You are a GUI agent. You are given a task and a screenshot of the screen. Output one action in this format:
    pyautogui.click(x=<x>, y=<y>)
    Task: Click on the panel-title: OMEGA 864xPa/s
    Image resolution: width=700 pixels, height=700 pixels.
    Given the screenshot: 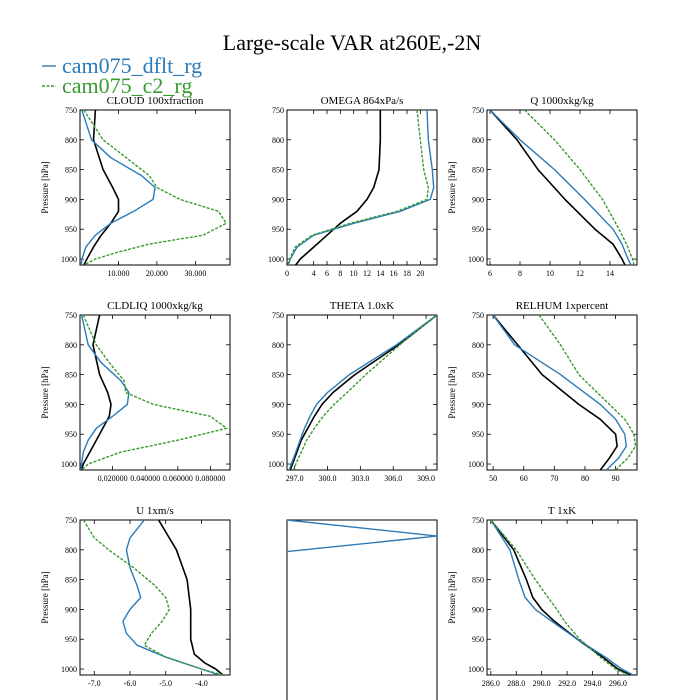 What is the action you would take?
    pyautogui.click(x=362, y=101)
    